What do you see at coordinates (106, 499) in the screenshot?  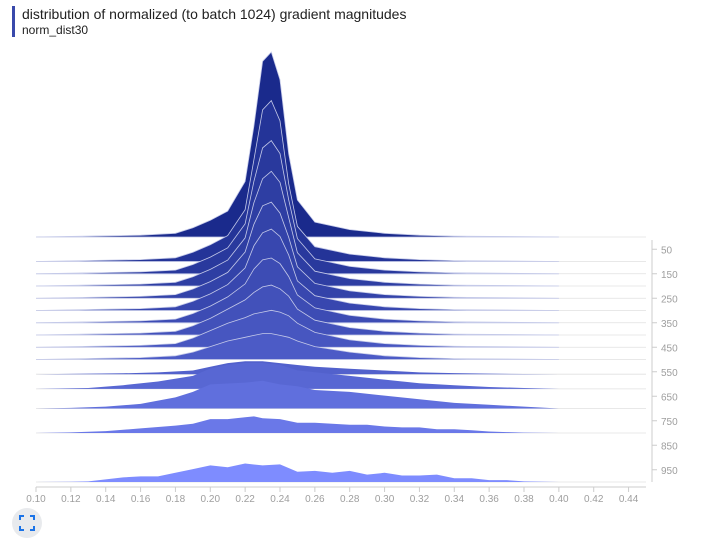 I see `x-tick-label: 0.14` at bounding box center [106, 499].